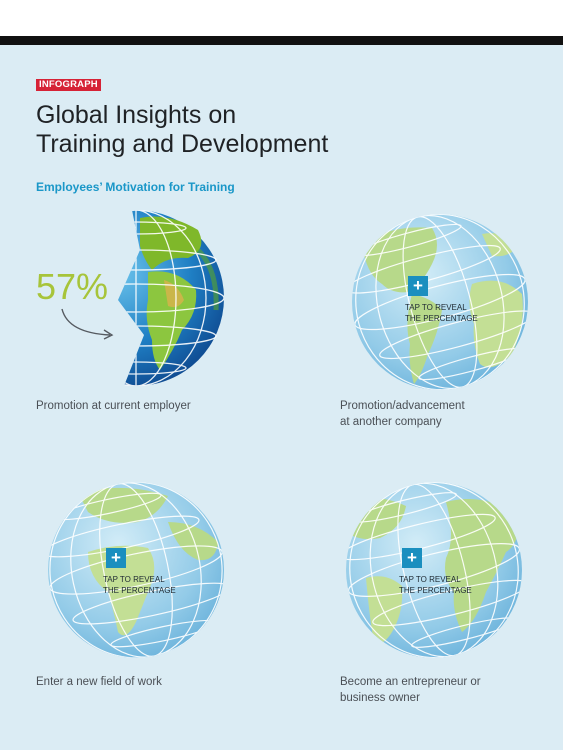 The height and width of the screenshot is (750, 563). Describe the element at coordinates (380, 698) in the screenshot. I see `caption-4-line-2: business owner` at that location.